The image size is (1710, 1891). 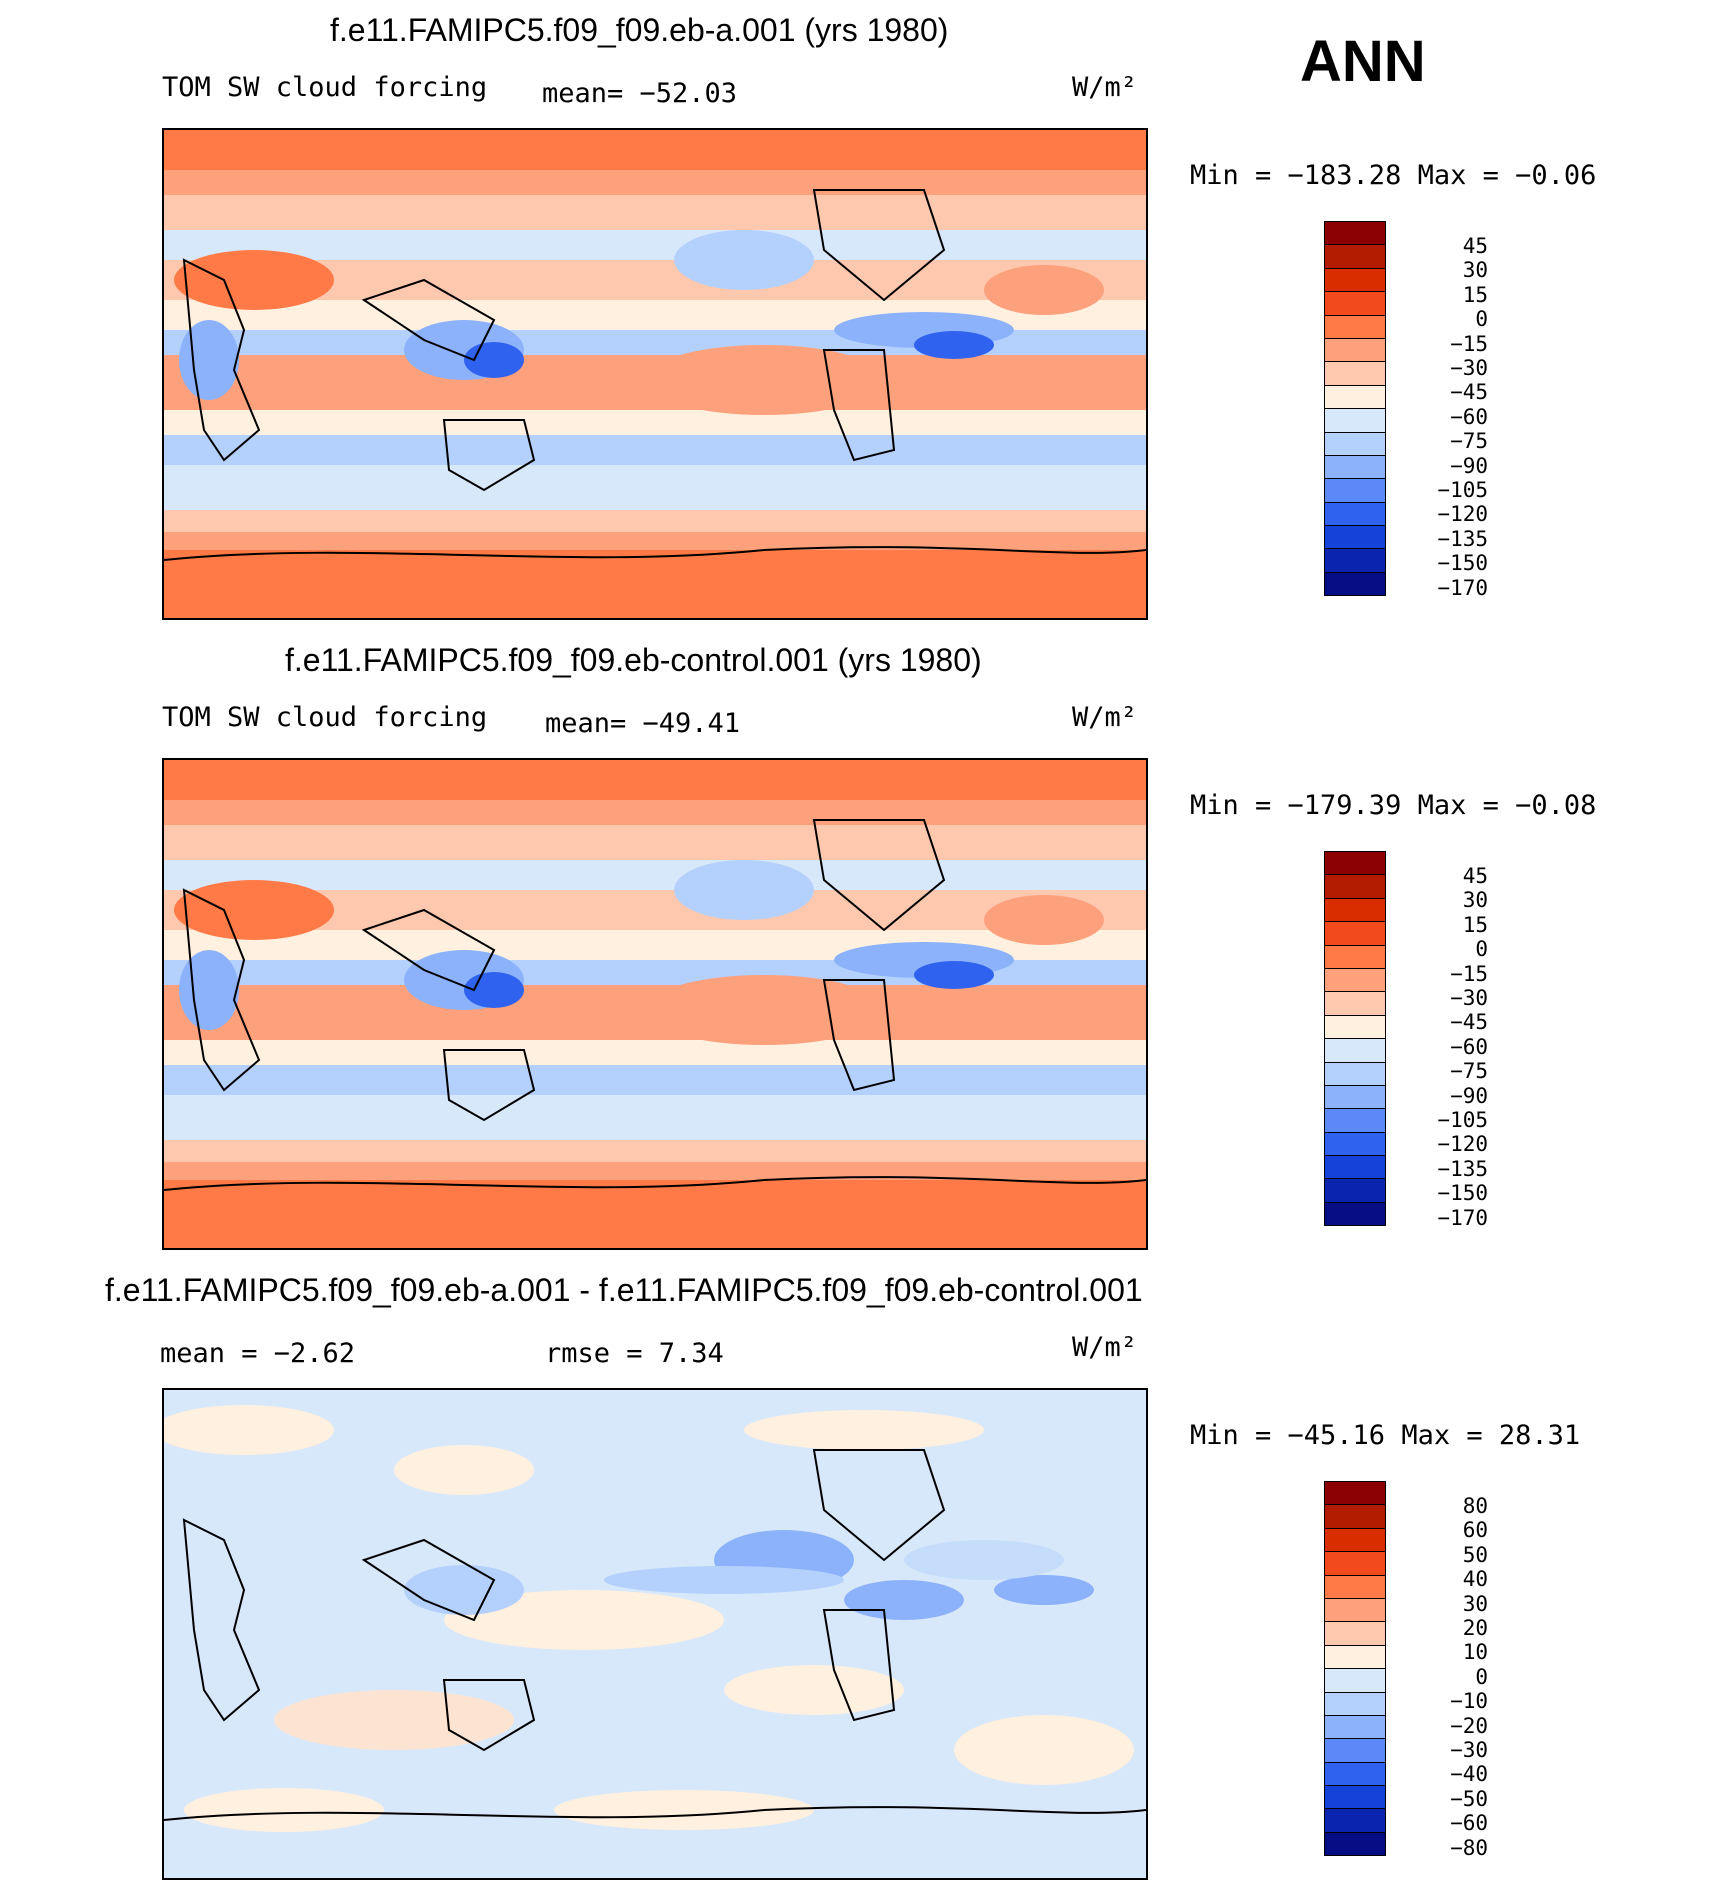 What do you see at coordinates (1475, 294) in the screenshot?
I see `colorbar-tick-label: 15` at bounding box center [1475, 294].